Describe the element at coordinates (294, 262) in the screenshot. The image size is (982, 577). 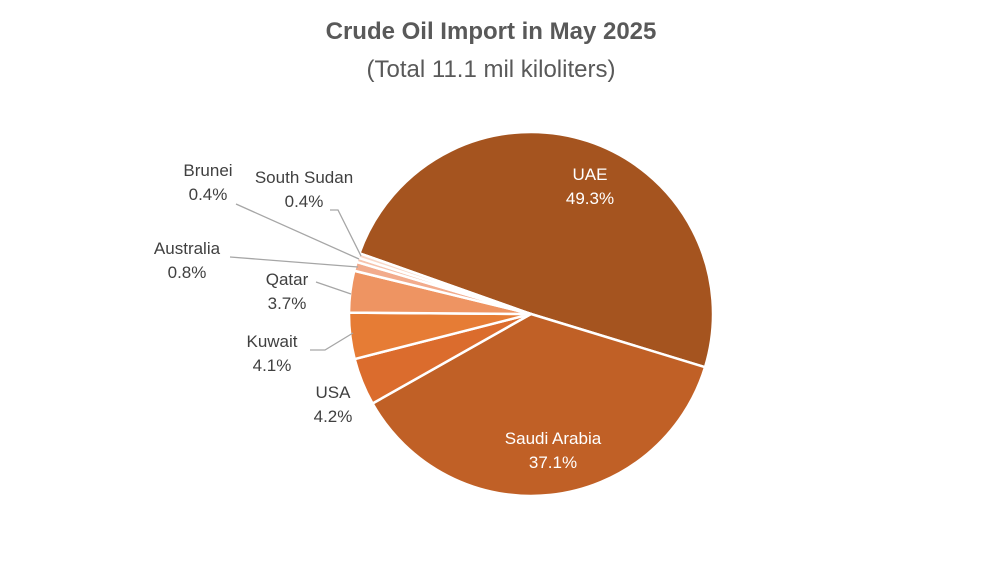
I see `leader-line-australia` at that location.